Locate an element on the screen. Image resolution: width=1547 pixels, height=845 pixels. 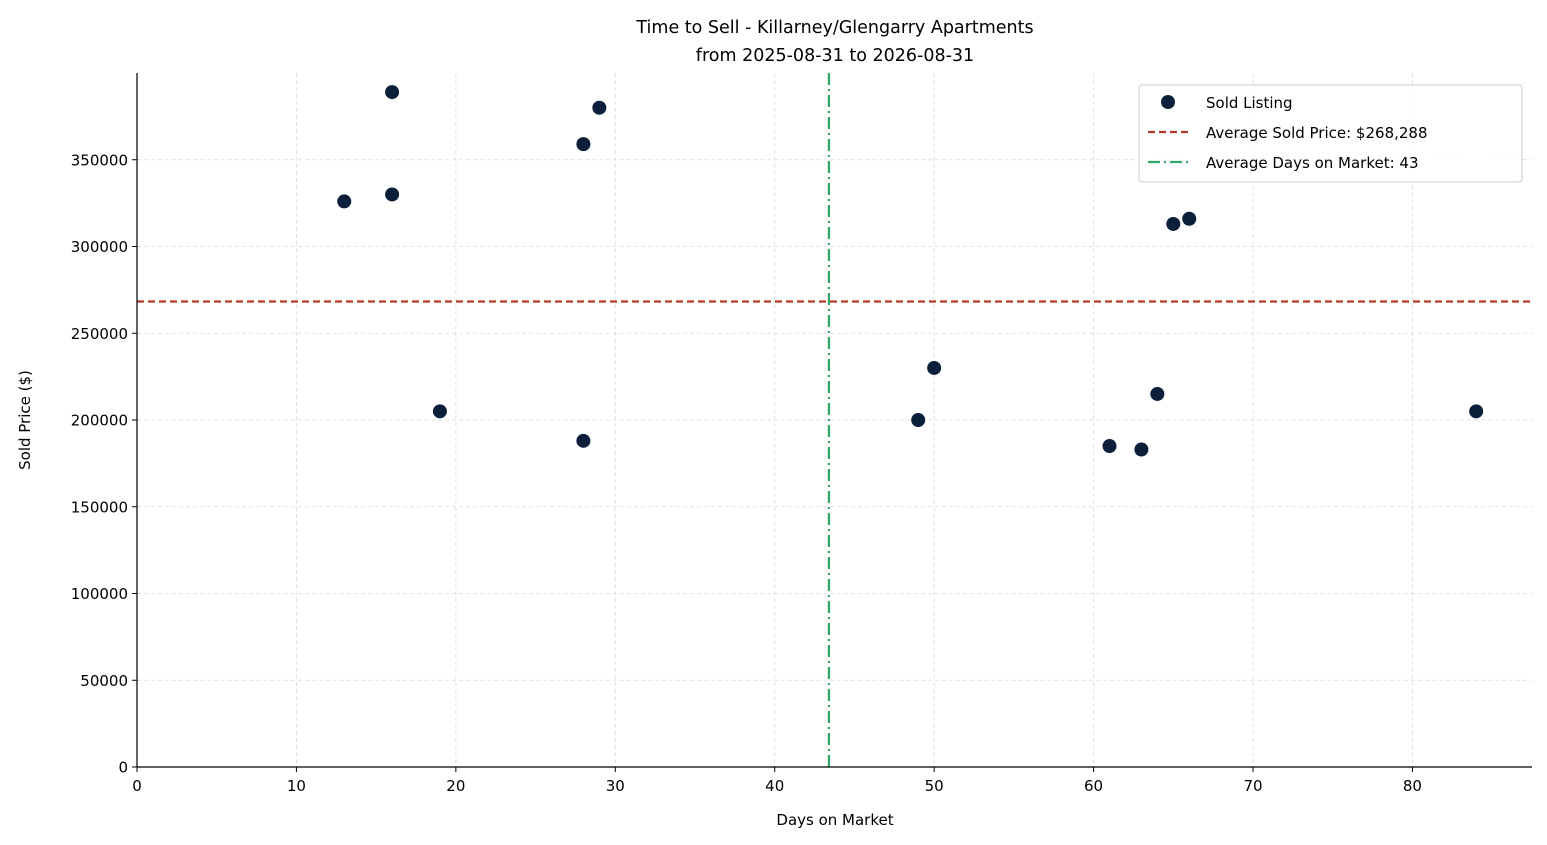
y-tick-label: 150000 is located at coordinates (99, 507).